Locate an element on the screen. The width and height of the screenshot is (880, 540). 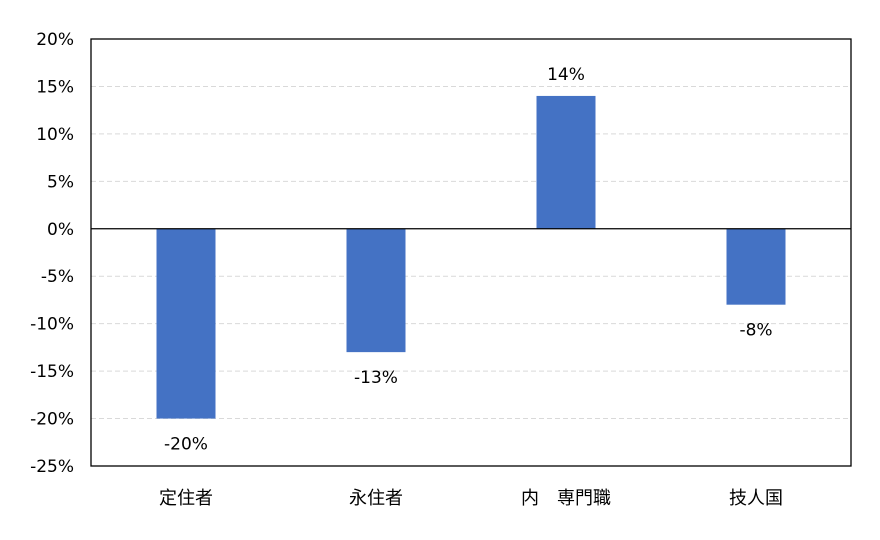
x-category-label: 内 専門職 is located at coordinates (566, 498).